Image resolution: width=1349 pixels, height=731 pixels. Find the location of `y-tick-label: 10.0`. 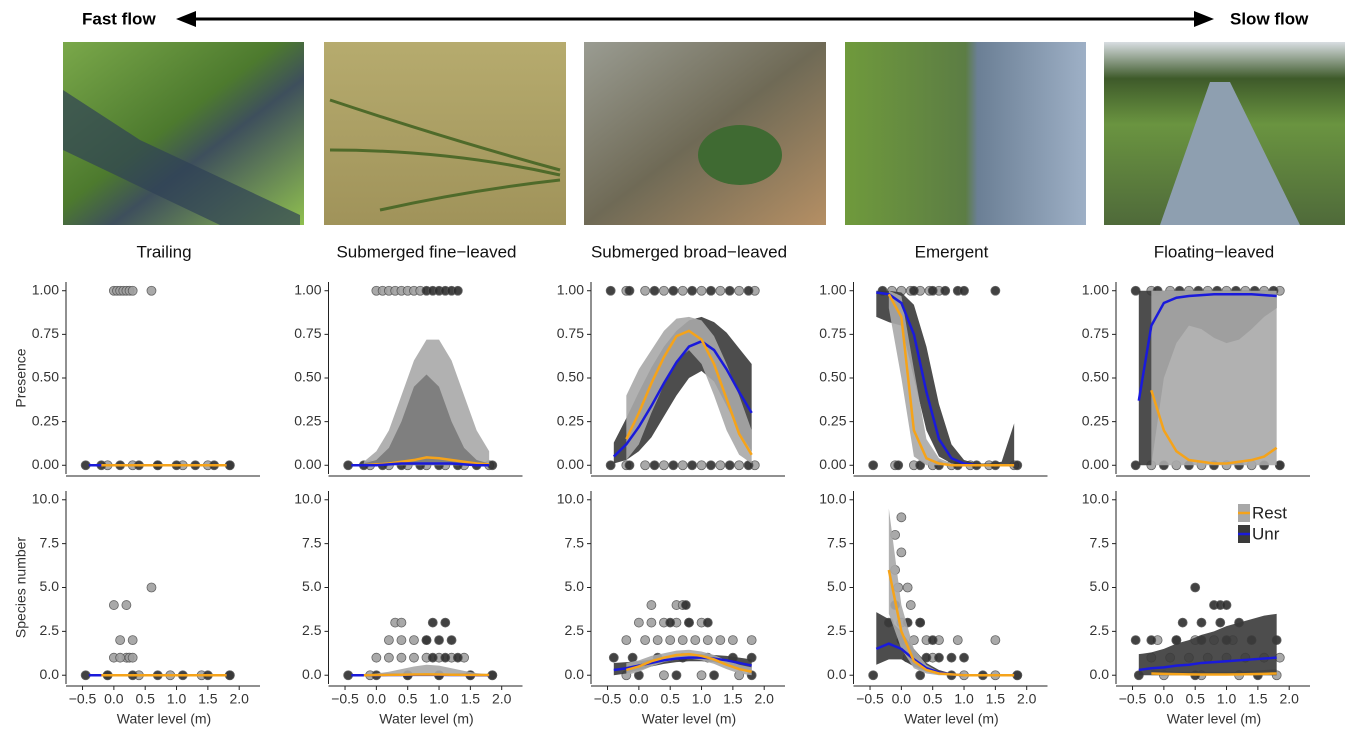

y-tick-label: 10.0 is located at coordinates (832, 498).